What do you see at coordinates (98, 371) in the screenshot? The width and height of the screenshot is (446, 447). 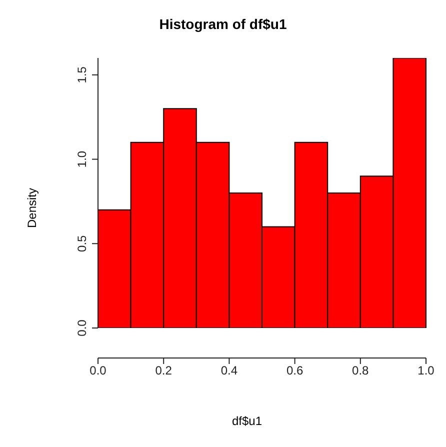 I see `x-tick-label: 0.0` at bounding box center [98, 371].